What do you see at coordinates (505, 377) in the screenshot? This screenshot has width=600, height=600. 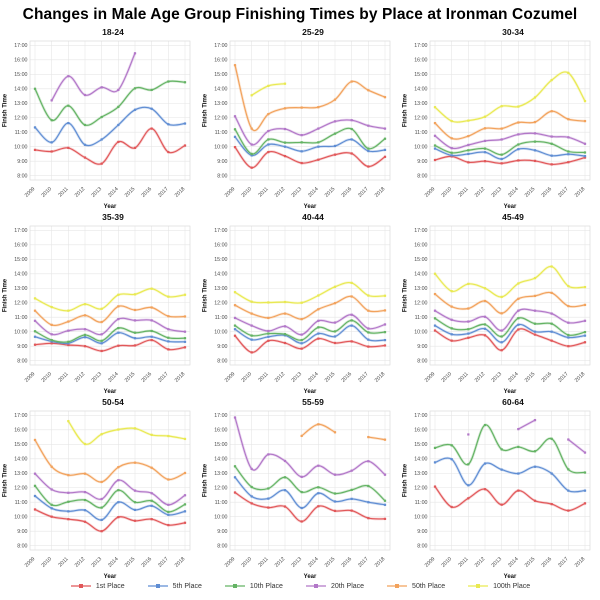 I see `x-tick-labels: 2009 2010 2011 2012 2013 2014 2015 2016 2017 2018` at bounding box center [505, 377].